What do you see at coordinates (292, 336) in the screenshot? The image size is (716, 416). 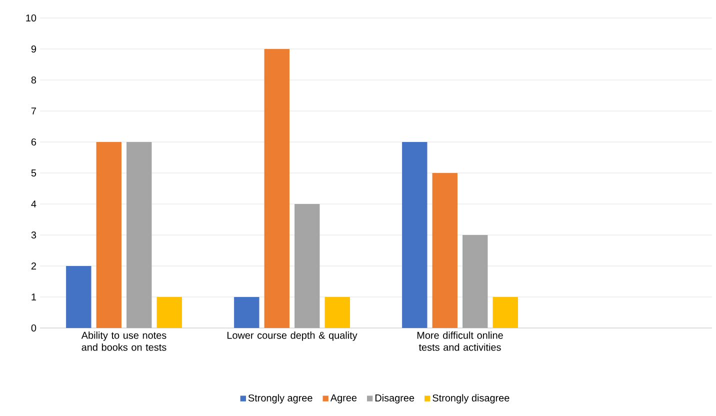 I see `x-tick-label: Lower course depth & quality` at bounding box center [292, 336].